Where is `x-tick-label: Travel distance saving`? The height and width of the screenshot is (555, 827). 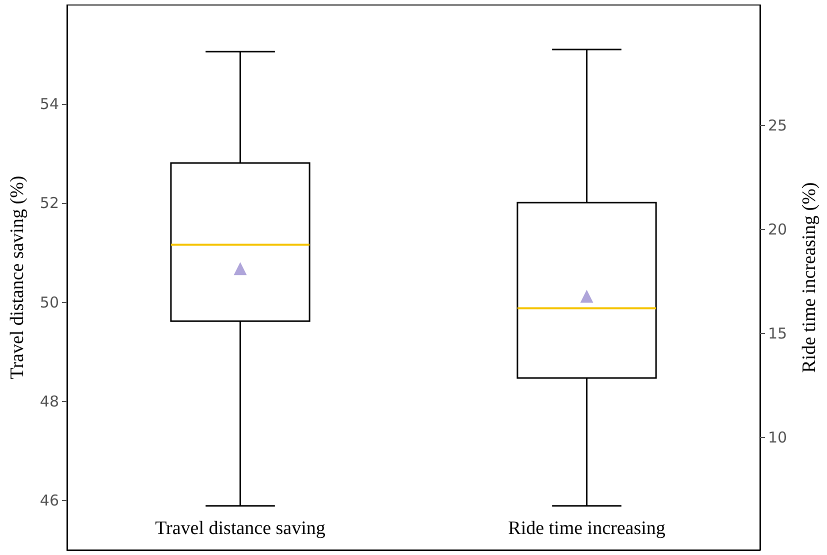
x-tick-label: Travel distance saving is located at coordinates (240, 528).